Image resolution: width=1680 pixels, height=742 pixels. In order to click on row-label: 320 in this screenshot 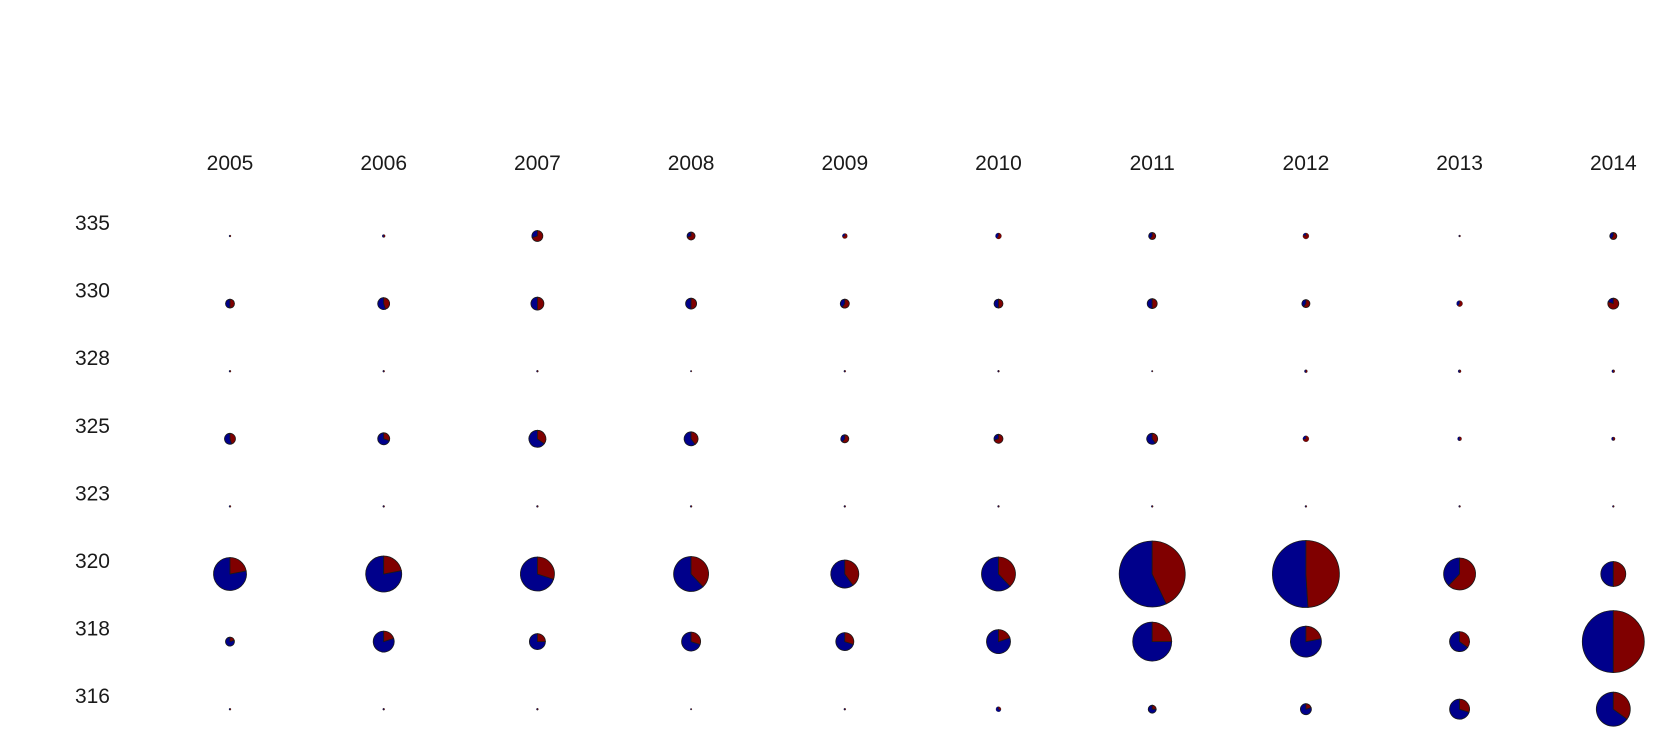, I will do `click(92, 561)`.